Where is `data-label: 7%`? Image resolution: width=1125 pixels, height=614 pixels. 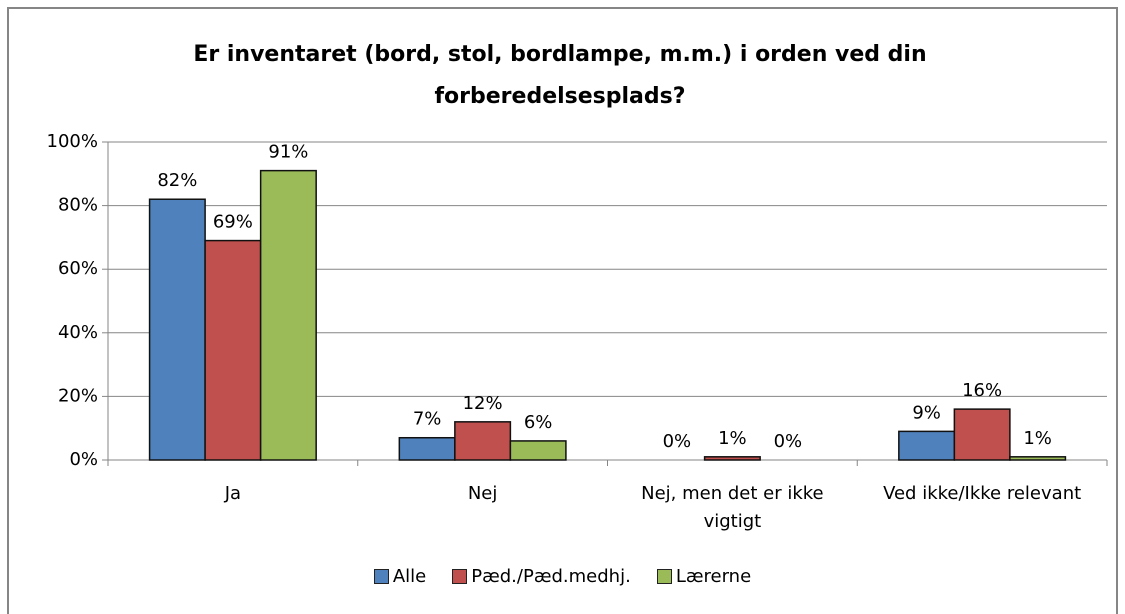
data-label: 7% is located at coordinates (427, 419).